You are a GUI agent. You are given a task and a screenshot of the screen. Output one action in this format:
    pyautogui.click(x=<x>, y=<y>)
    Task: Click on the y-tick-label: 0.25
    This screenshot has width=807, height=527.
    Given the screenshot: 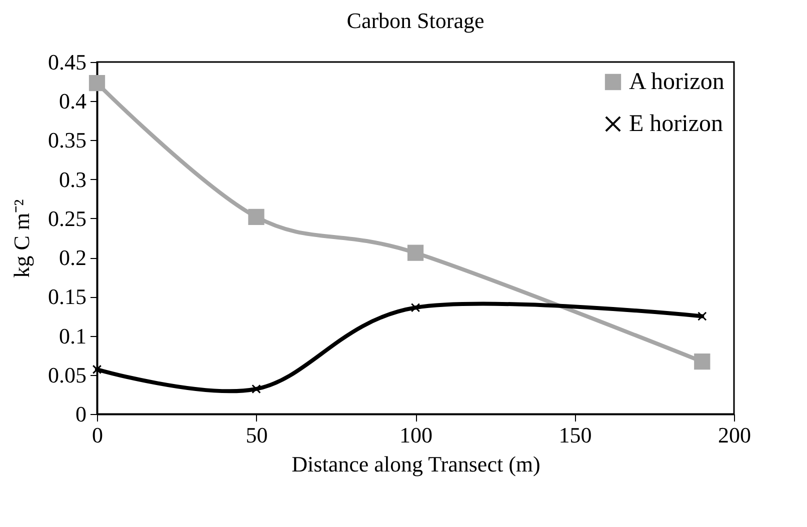 What is the action you would take?
    pyautogui.click(x=67, y=218)
    